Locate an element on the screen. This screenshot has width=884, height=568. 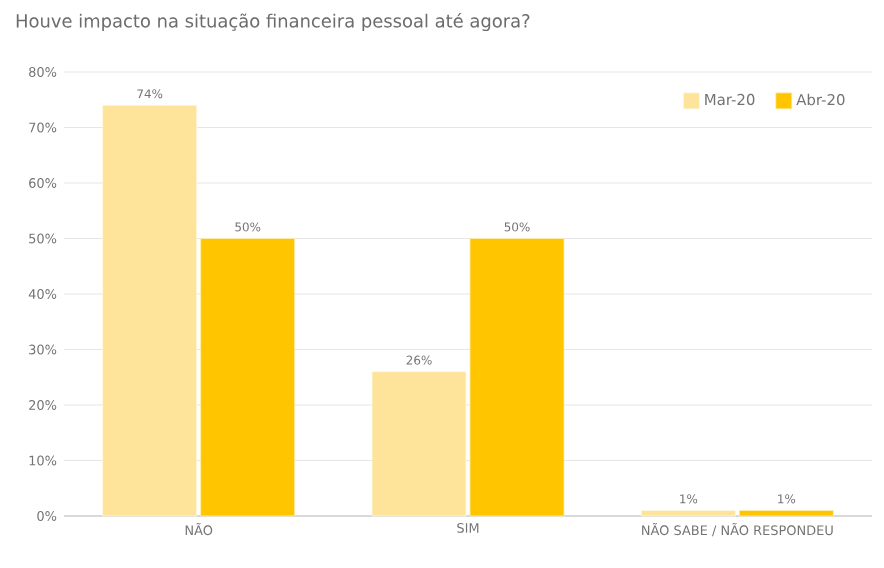
chart-title: Houve impacto na situação financeira pessoal até agora? is located at coordinates (273, 22).